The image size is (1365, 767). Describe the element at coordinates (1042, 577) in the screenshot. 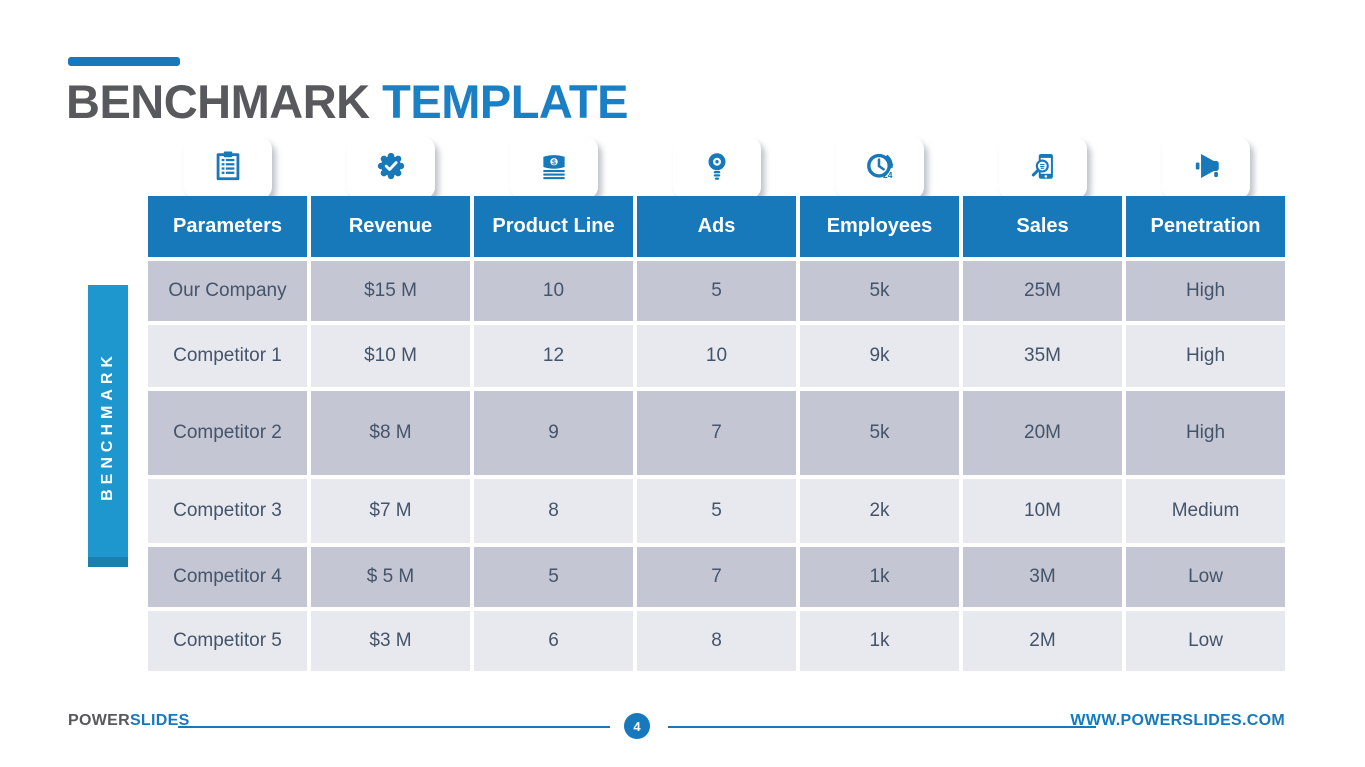

I see `table-cell: 3M` at that location.